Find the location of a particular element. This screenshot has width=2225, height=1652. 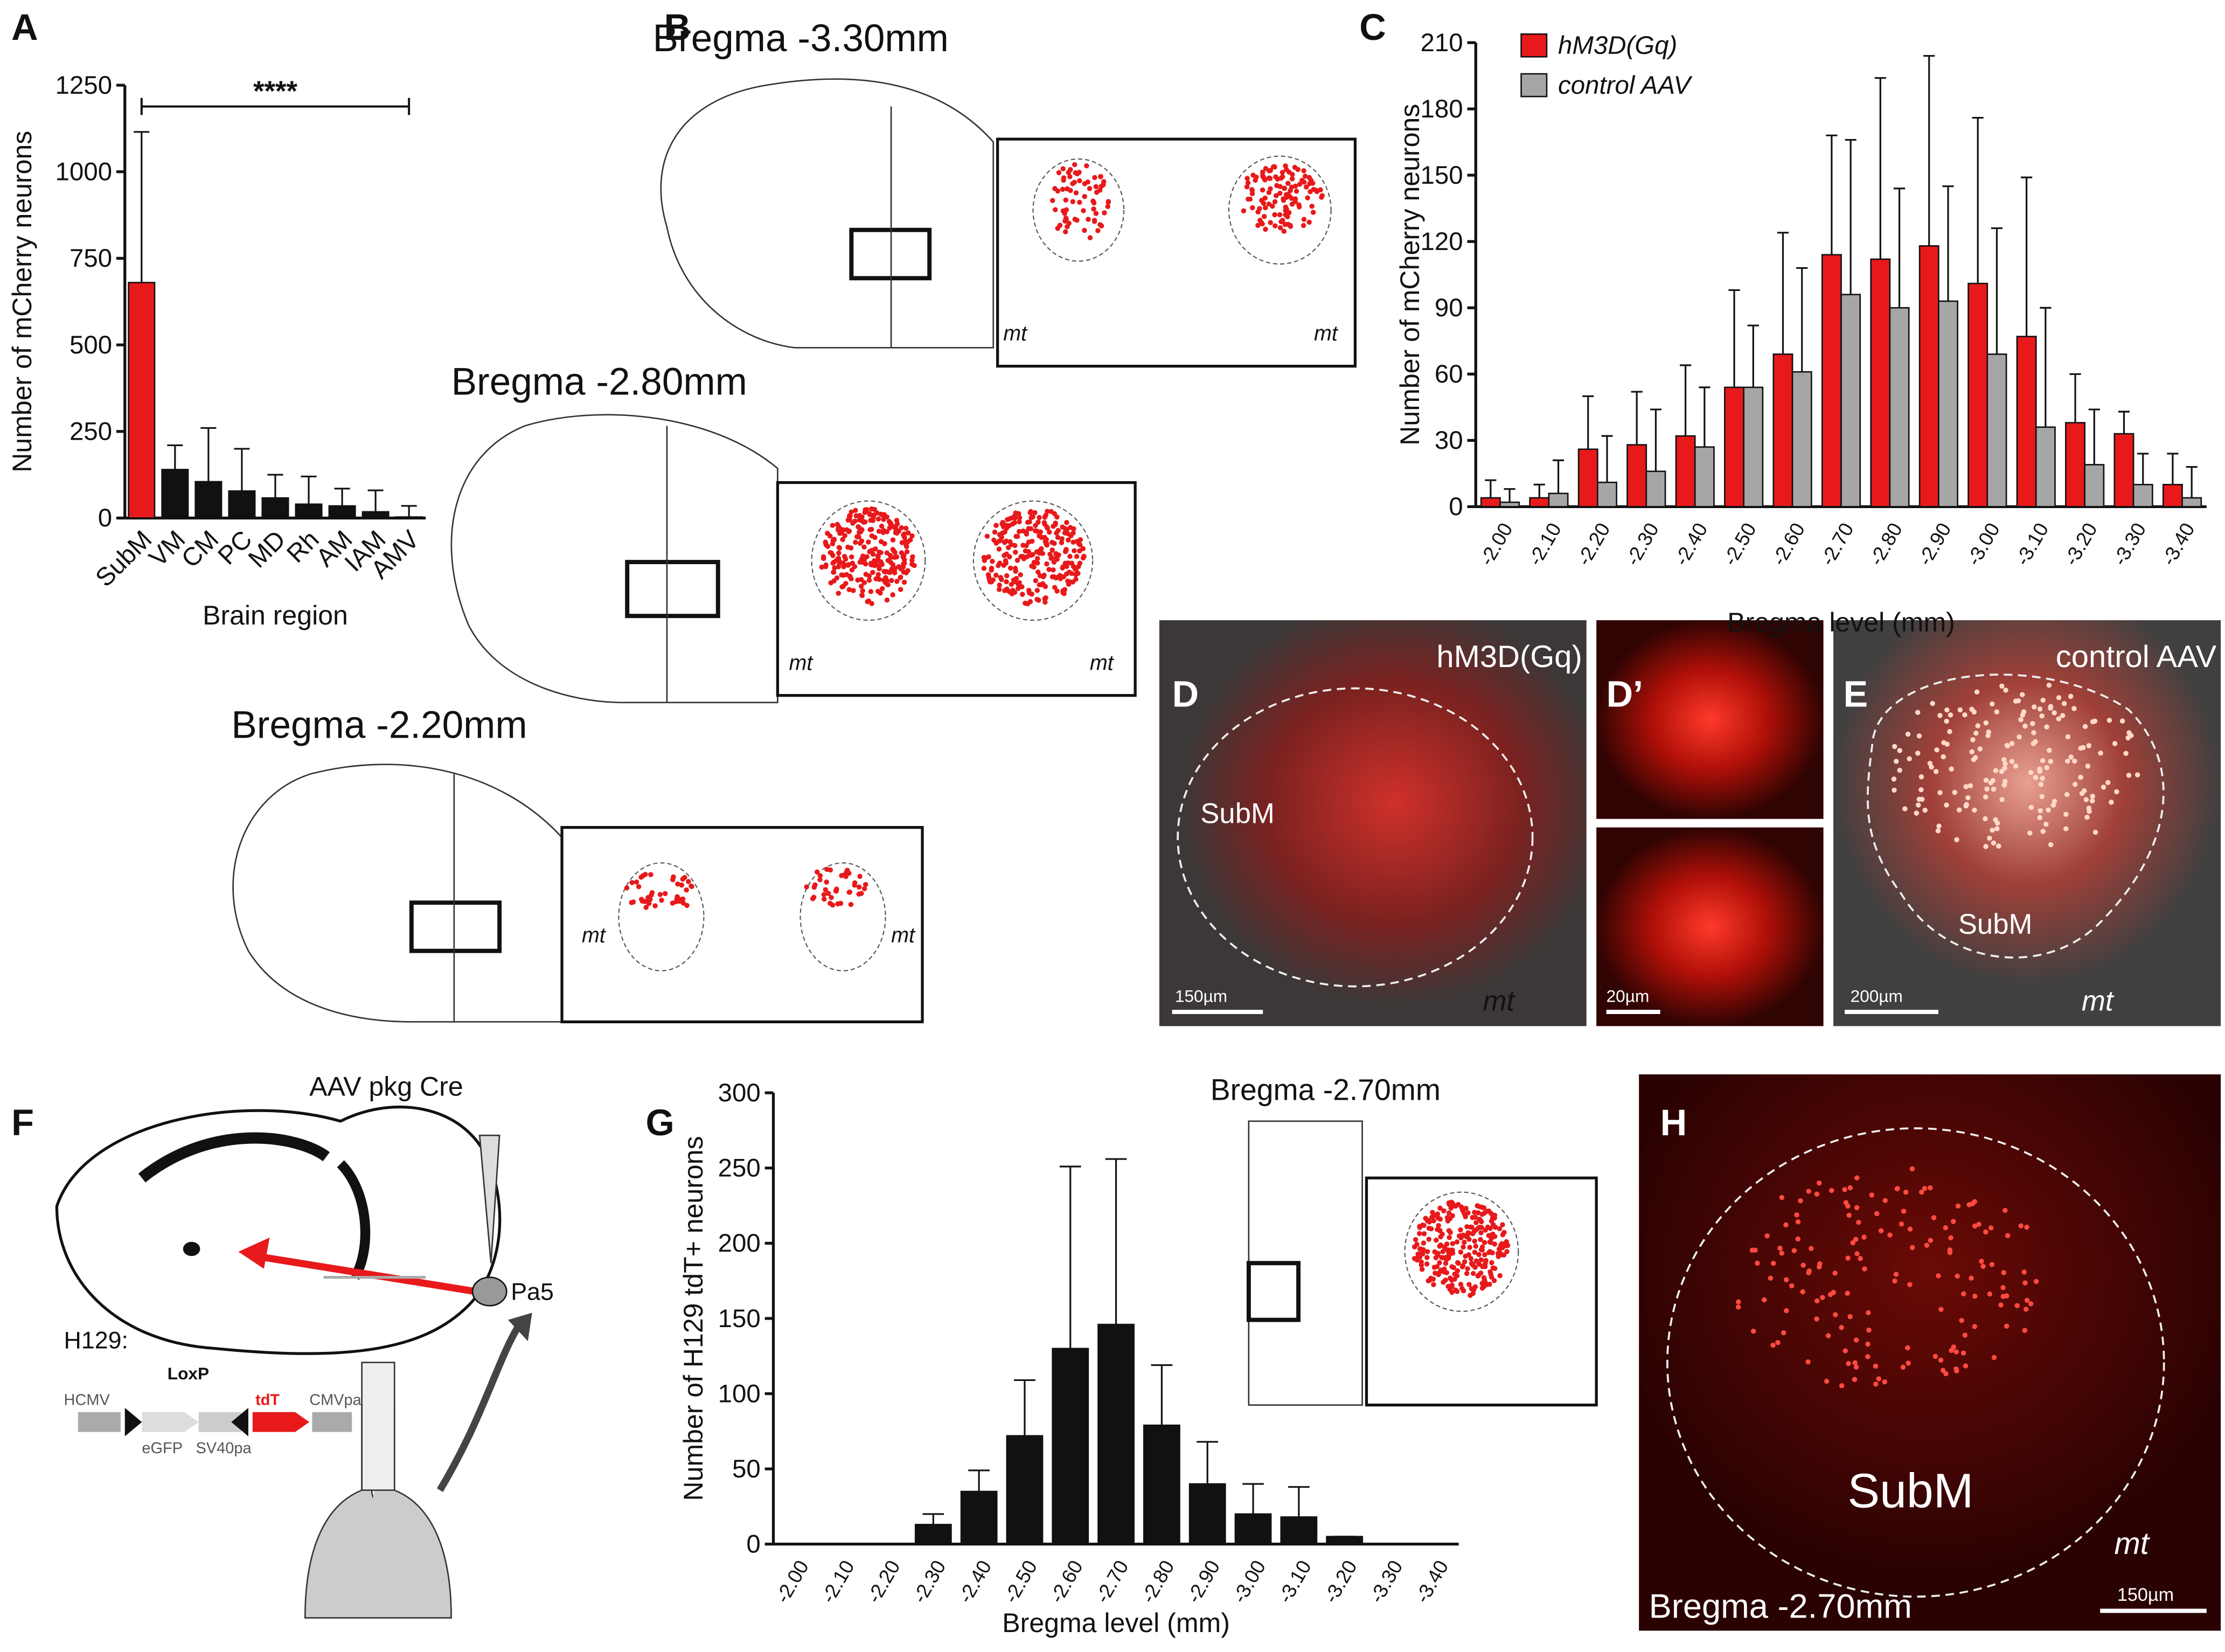

region-outline is located at coordinates (2015, 816).